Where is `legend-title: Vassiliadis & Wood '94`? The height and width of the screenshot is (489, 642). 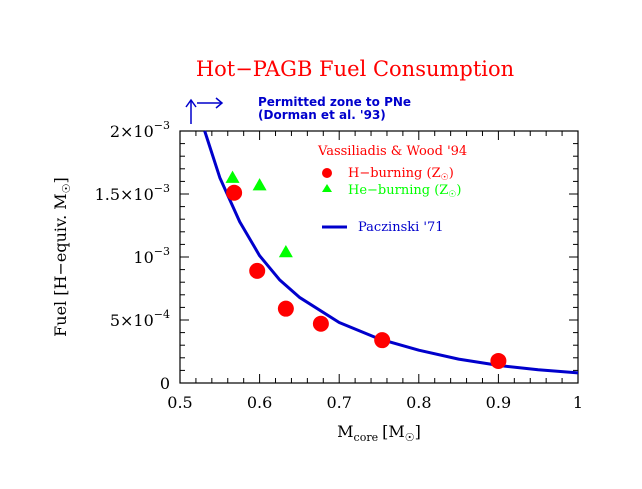
legend-title: Vassiliadis & Wood '94 is located at coordinates (392, 151).